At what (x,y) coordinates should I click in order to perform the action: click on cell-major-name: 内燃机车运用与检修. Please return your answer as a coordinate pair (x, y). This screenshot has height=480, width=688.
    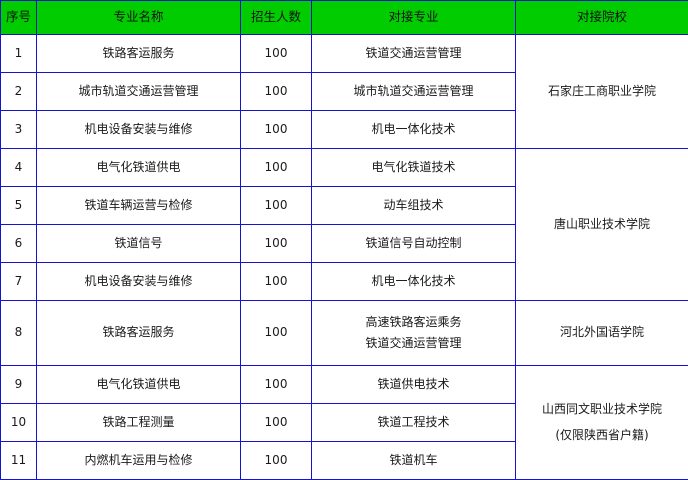
    Looking at the image, I should click on (139, 461).